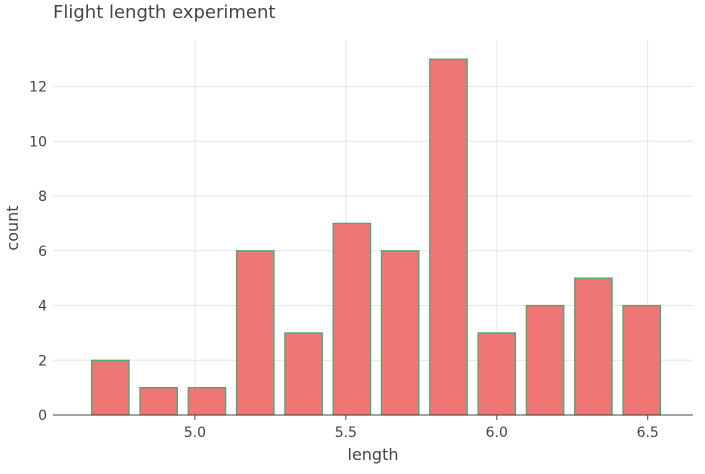 This screenshot has width=705, height=474. What do you see at coordinates (195, 433) in the screenshot?
I see `x-tick-label-0: 5.0` at bounding box center [195, 433].